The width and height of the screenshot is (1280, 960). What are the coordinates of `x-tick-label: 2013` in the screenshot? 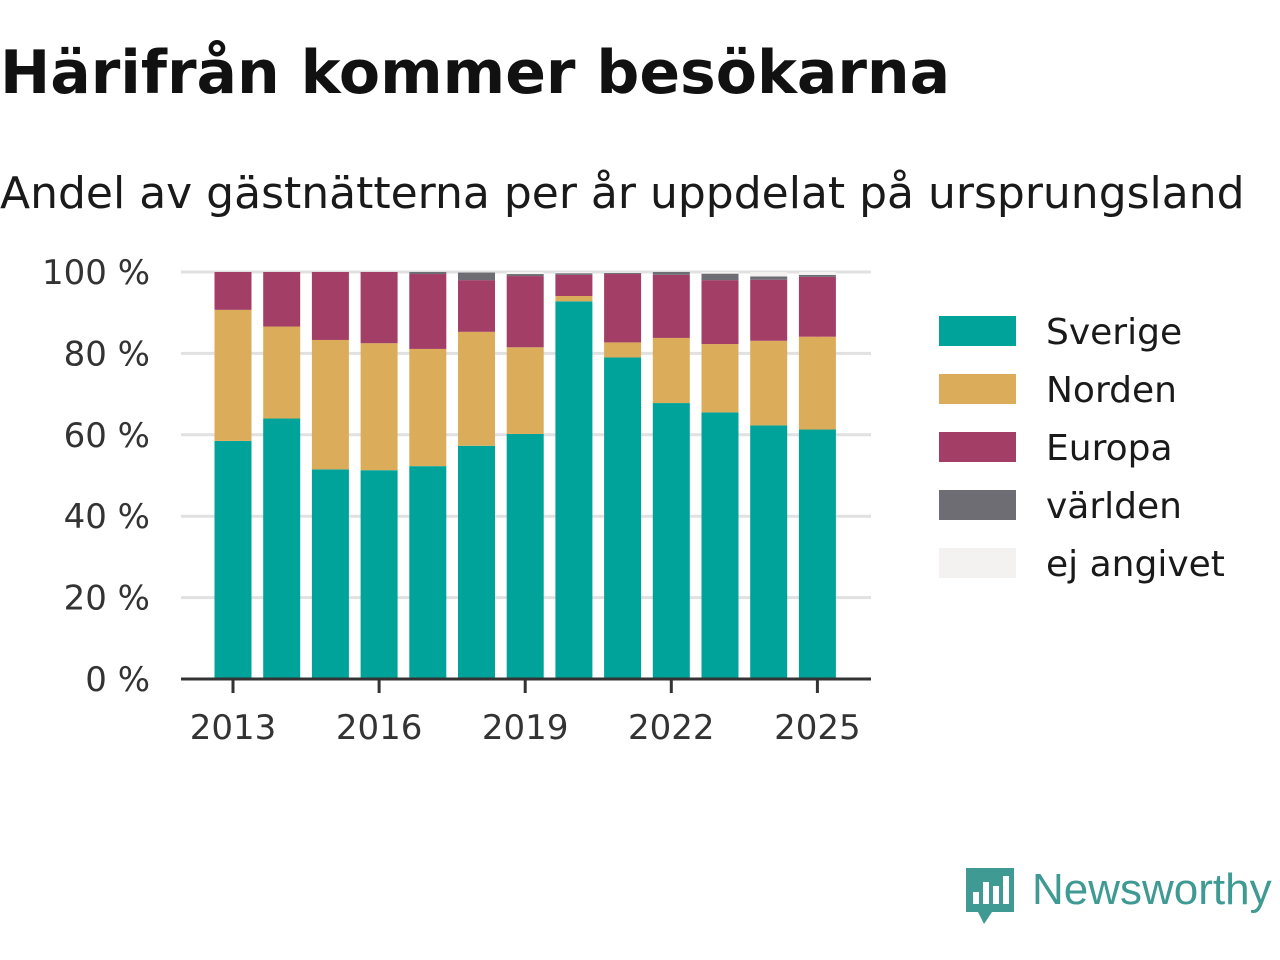 It's located at (233, 728).